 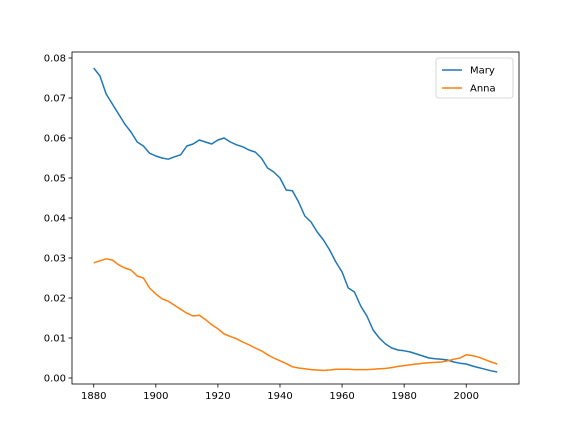 I want to click on y-tick-label: 0.01, so click(x=55, y=339).